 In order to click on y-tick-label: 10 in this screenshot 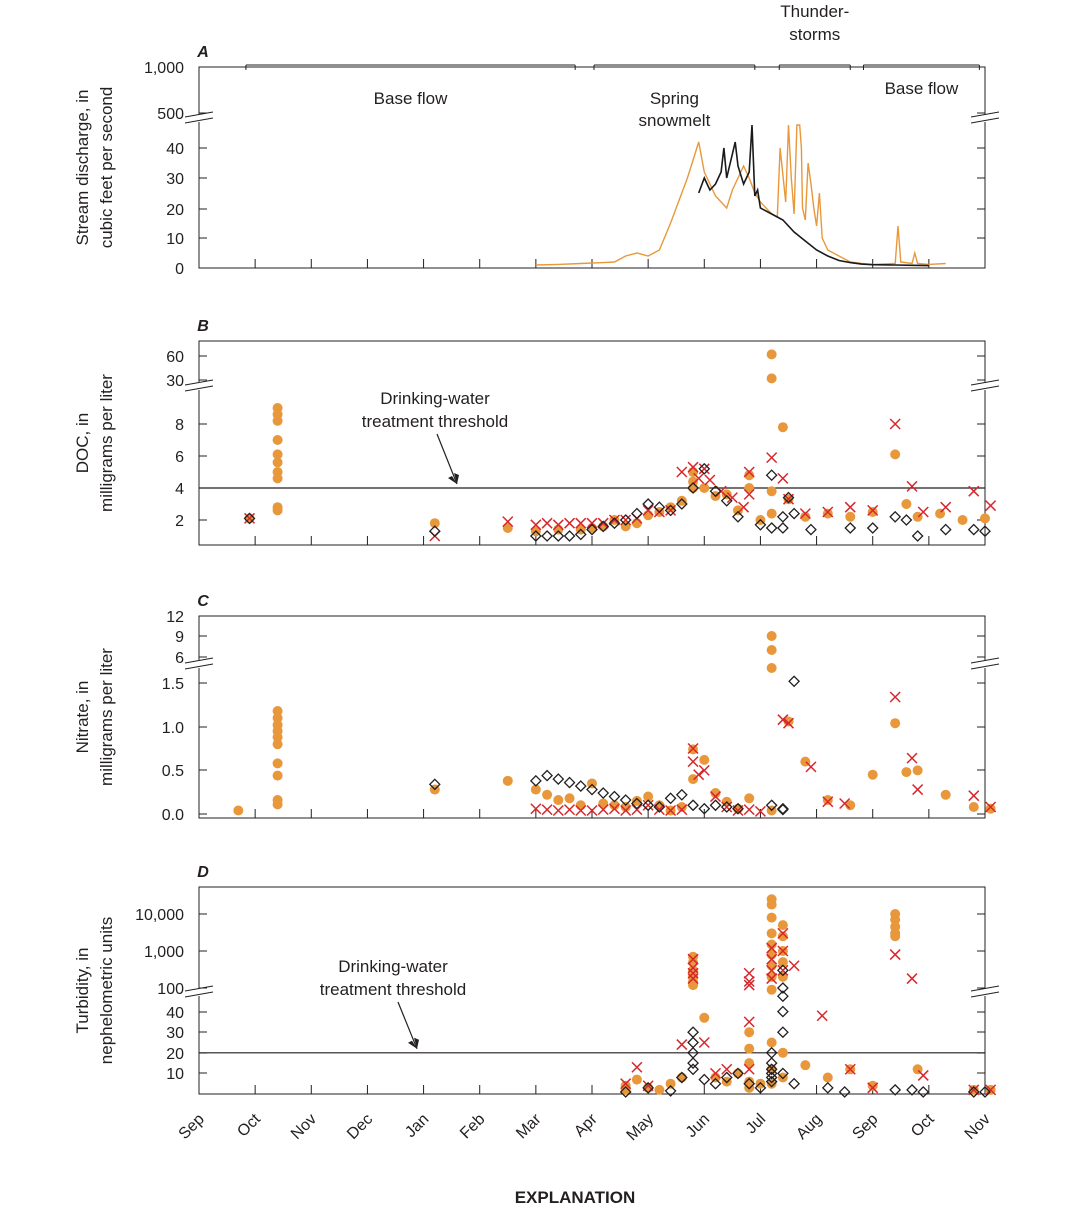, I will do `click(175, 239)`.